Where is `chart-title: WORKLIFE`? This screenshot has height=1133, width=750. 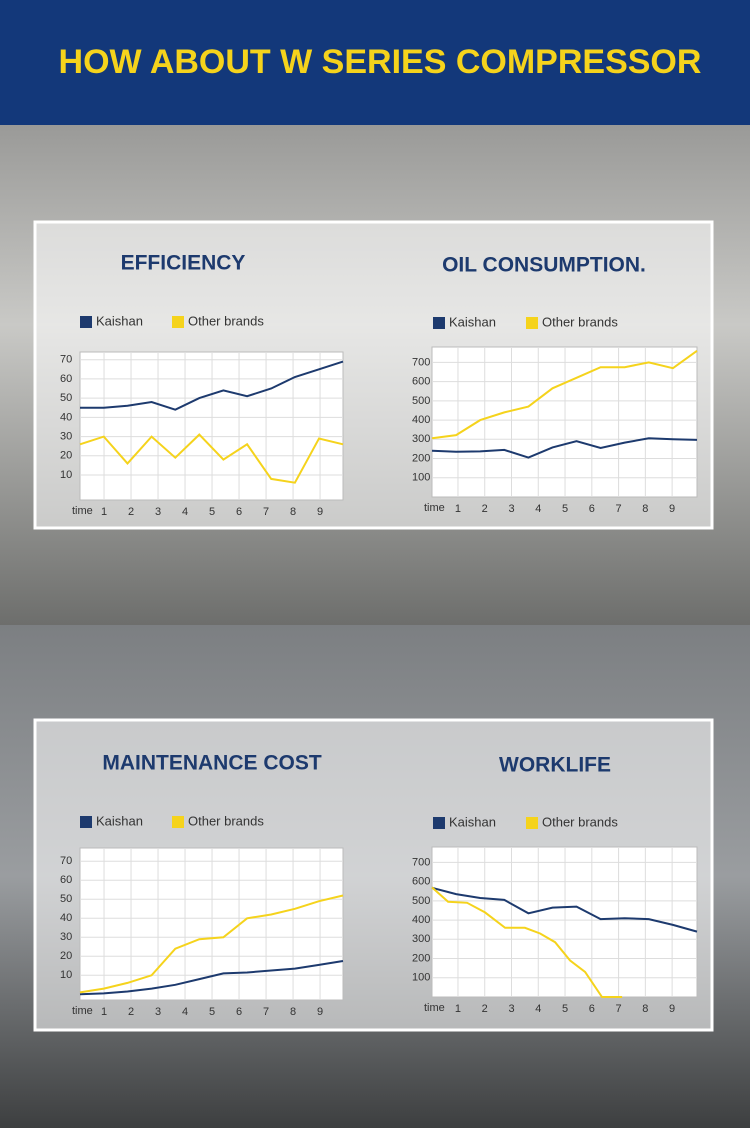 chart-title: WORKLIFE is located at coordinates (555, 765).